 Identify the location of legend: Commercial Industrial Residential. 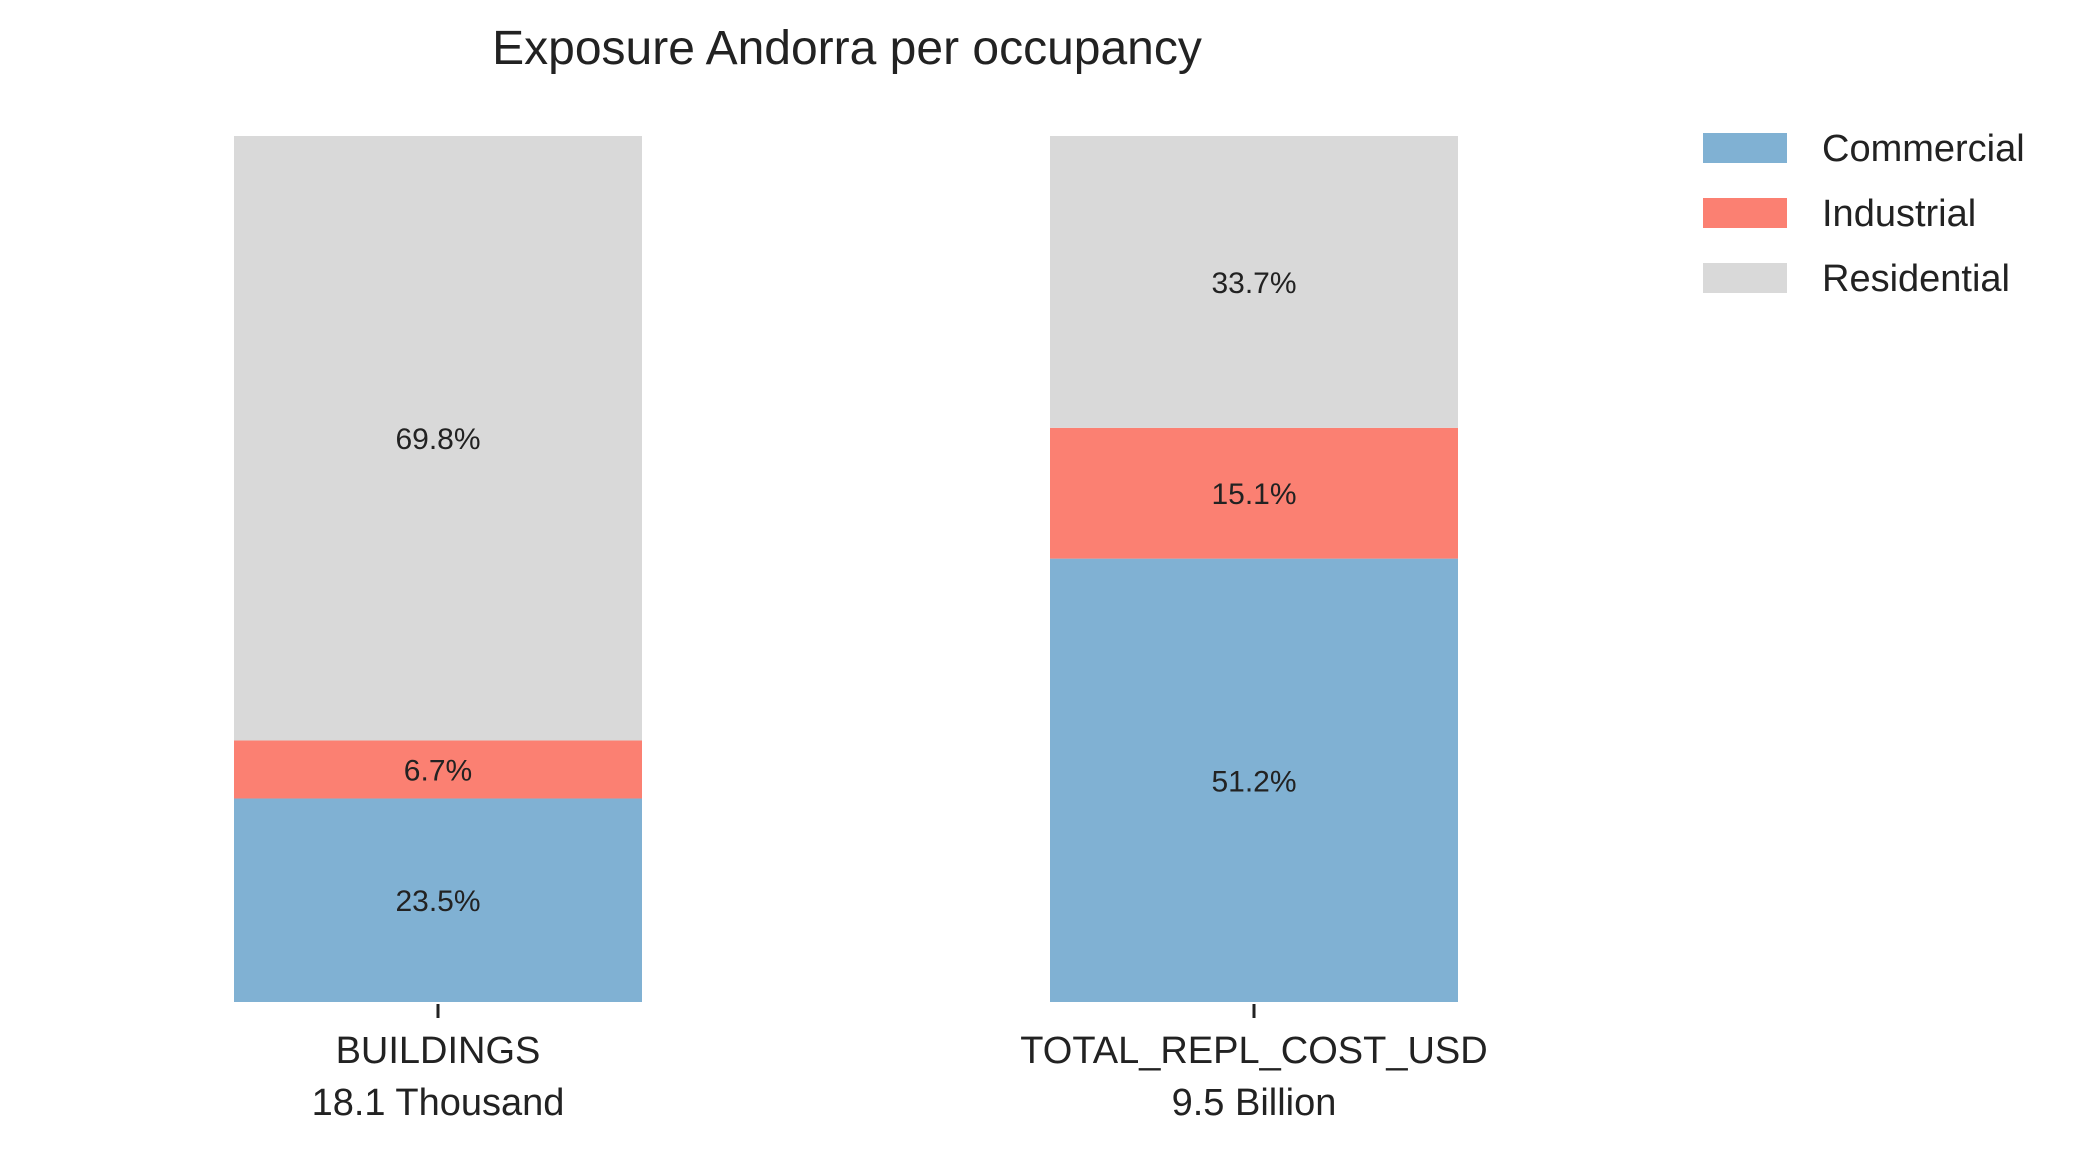
(1864, 214).